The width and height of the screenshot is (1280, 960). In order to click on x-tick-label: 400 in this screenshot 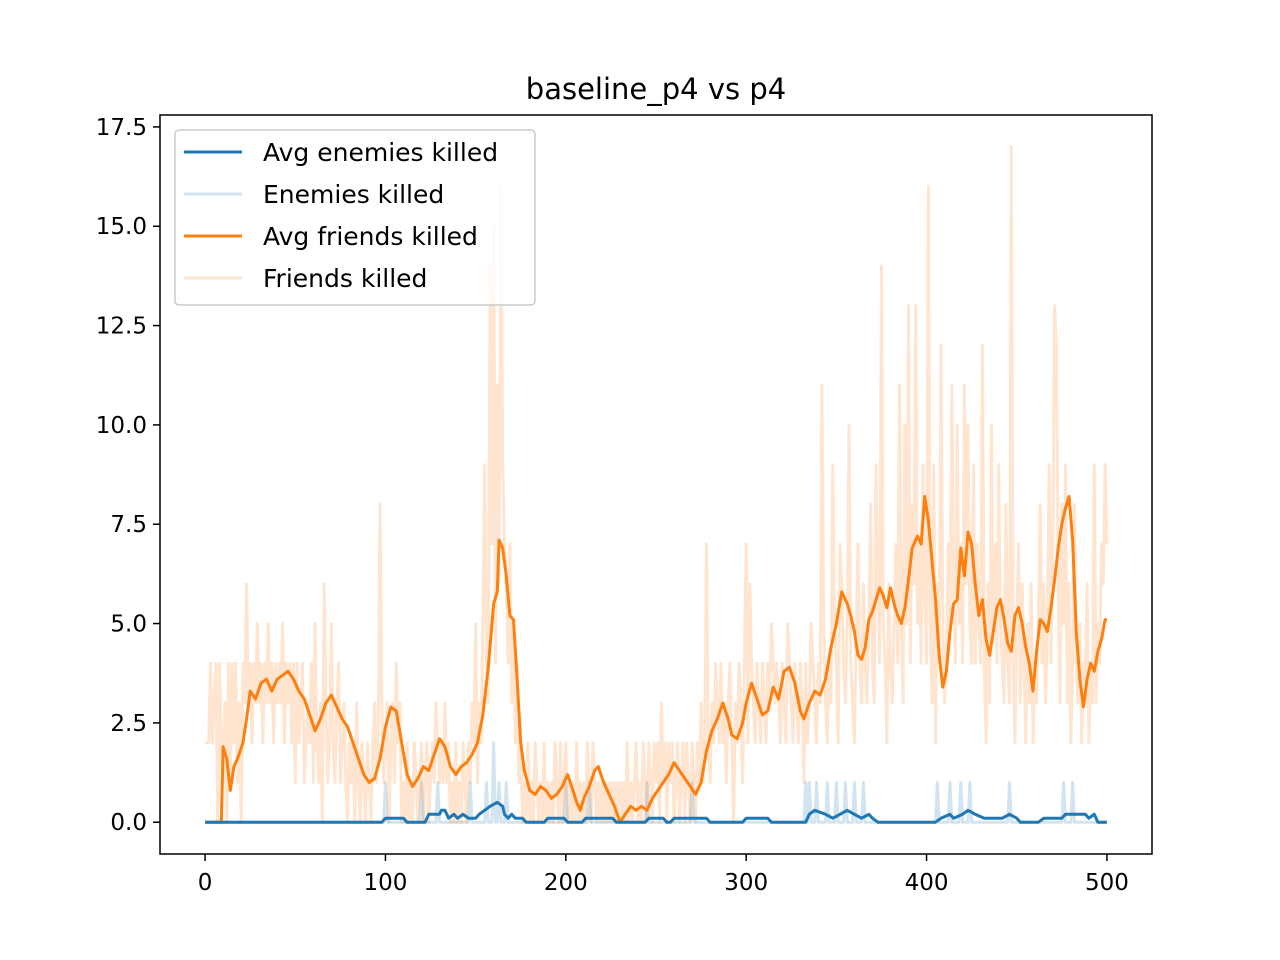, I will do `click(927, 883)`.